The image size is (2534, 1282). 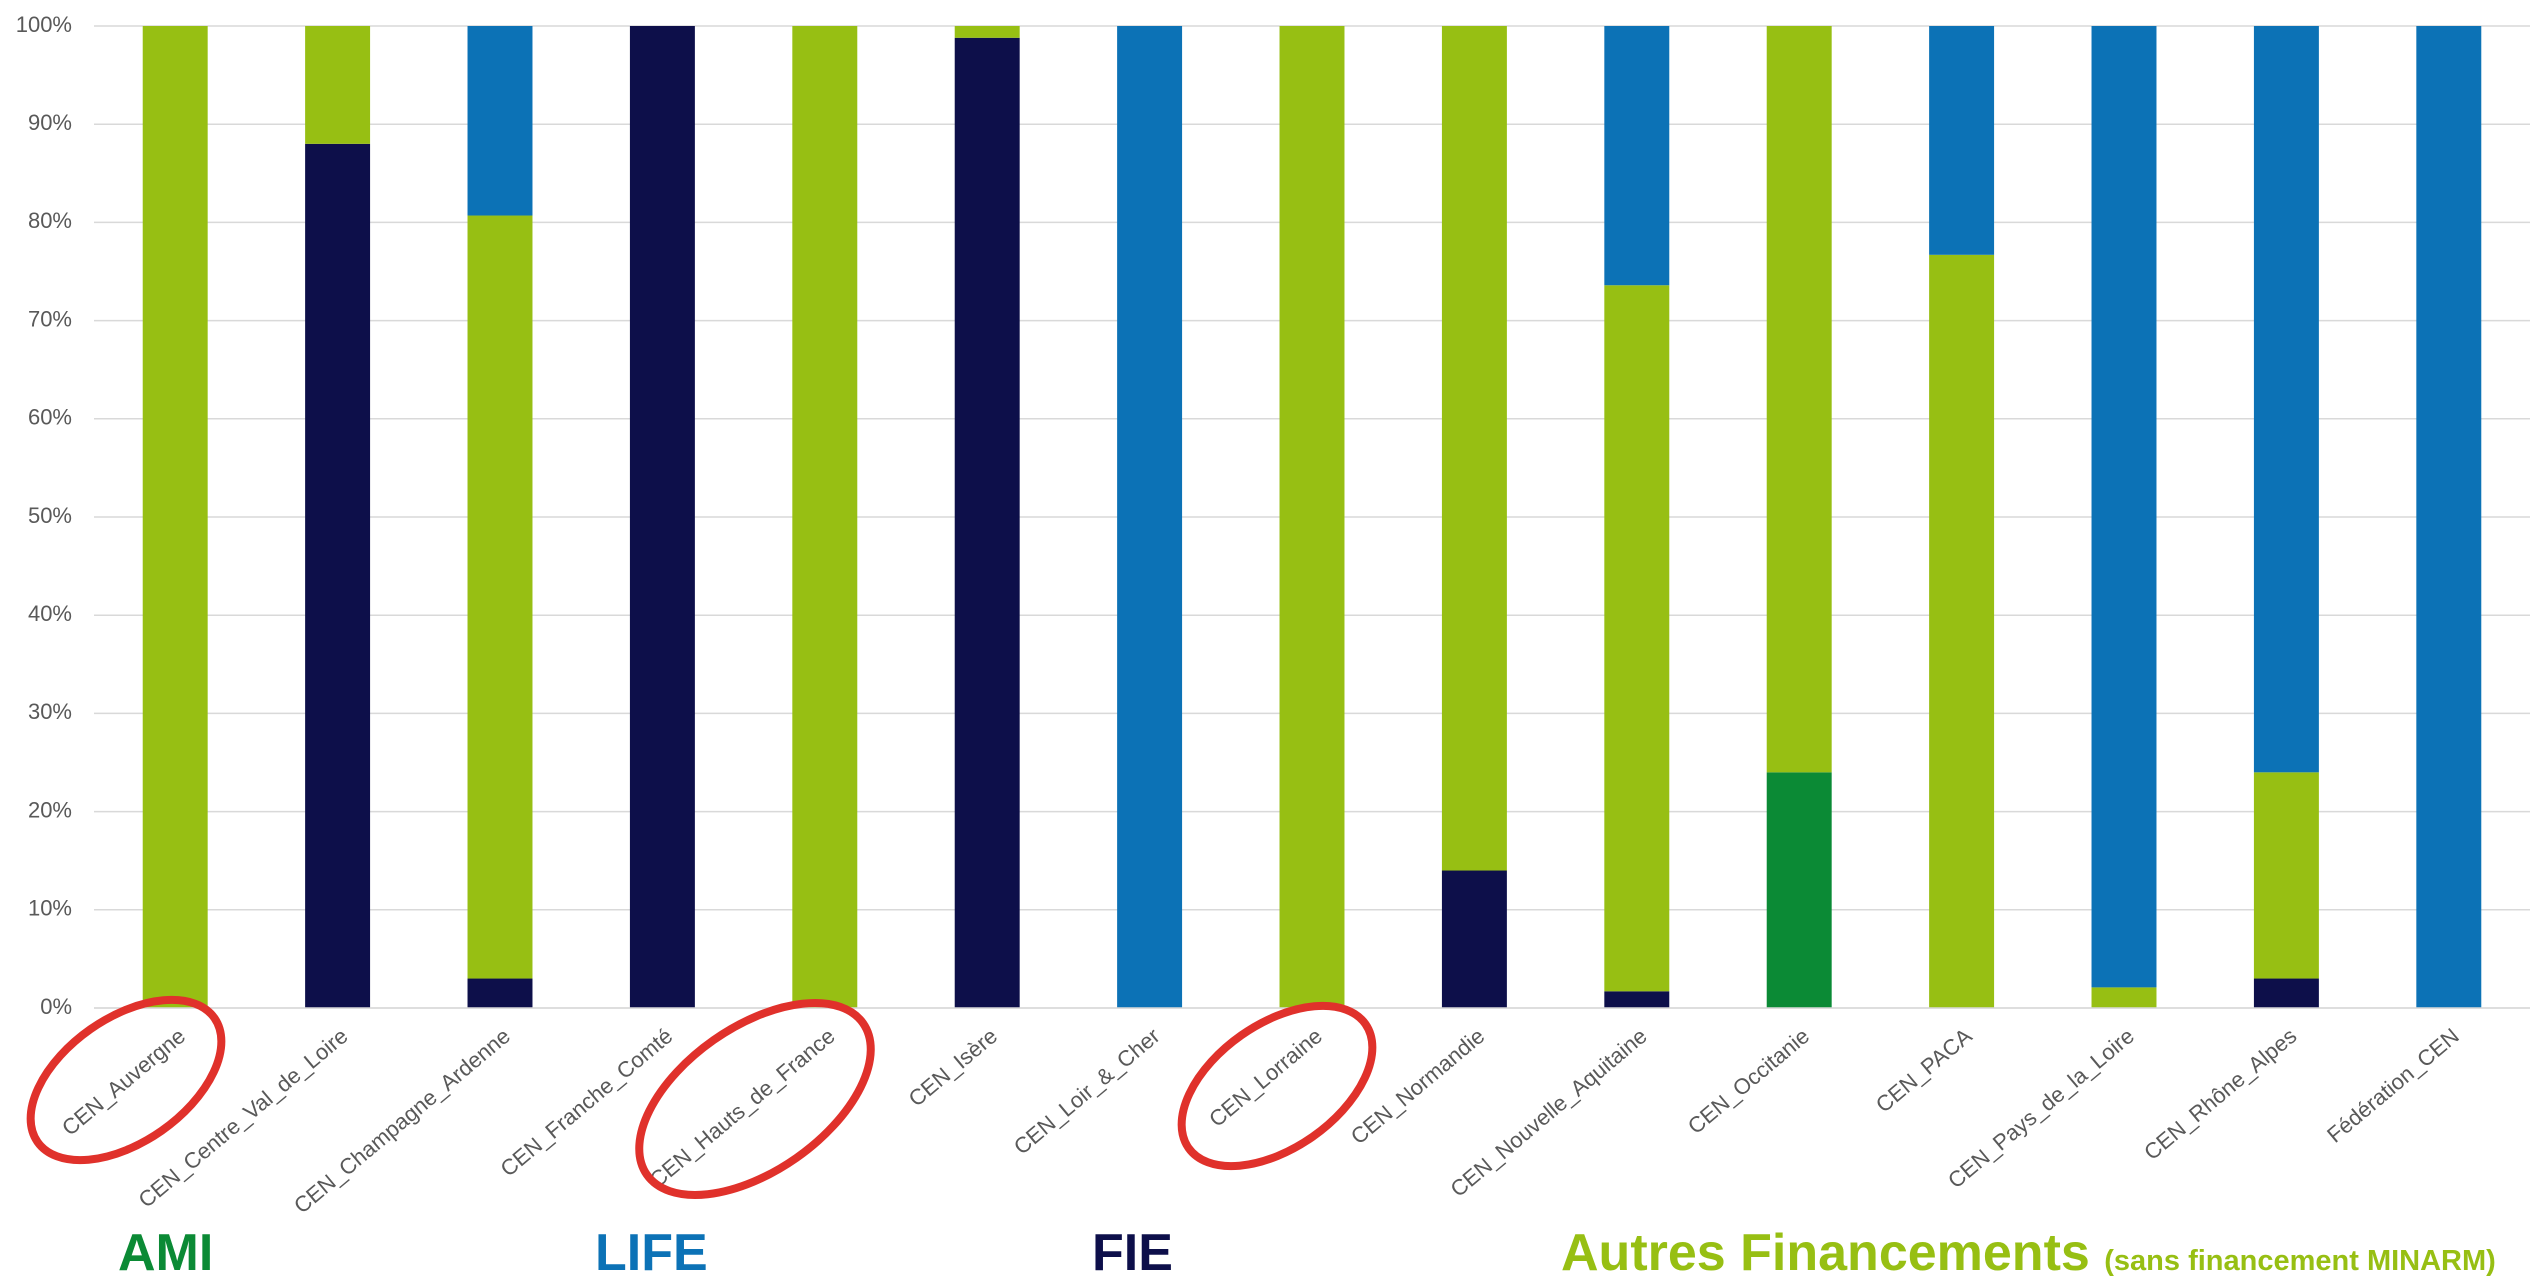 I want to click on y-tick-label: 70%, so click(x=50, y=318).